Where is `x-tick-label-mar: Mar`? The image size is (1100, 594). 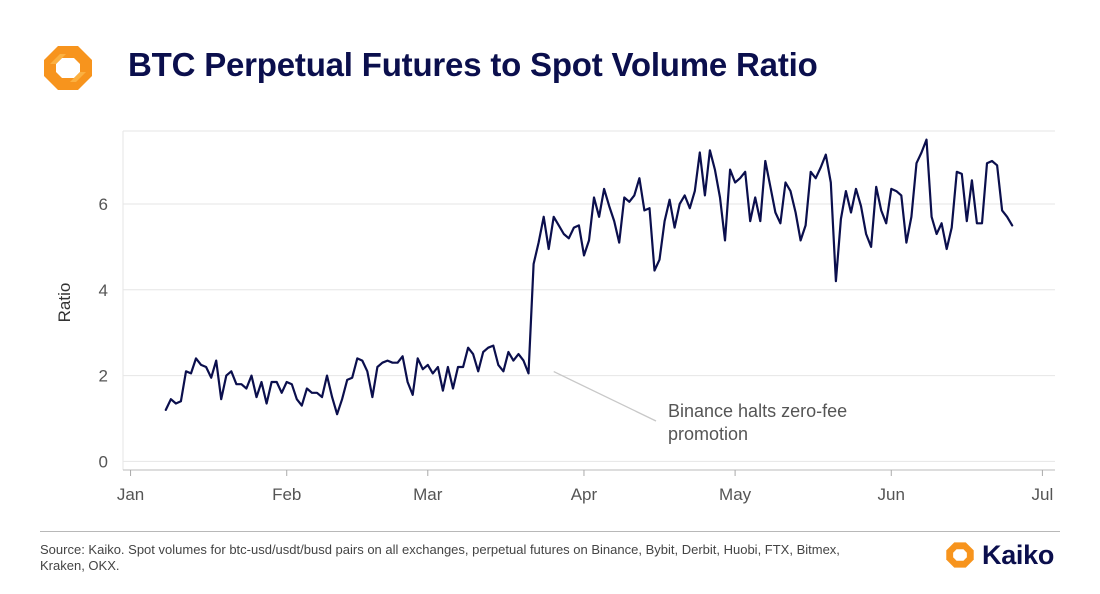
x-tick-label-mar: Mar is located at coordinates (428, 494).